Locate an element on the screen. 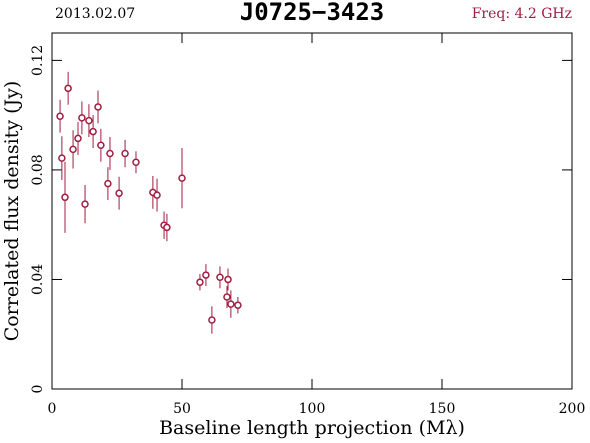 The height and width of the screenshot is (443, 590). x-axis-label: Baseline length projection (Mλ) is located at coordinates (312, 428).